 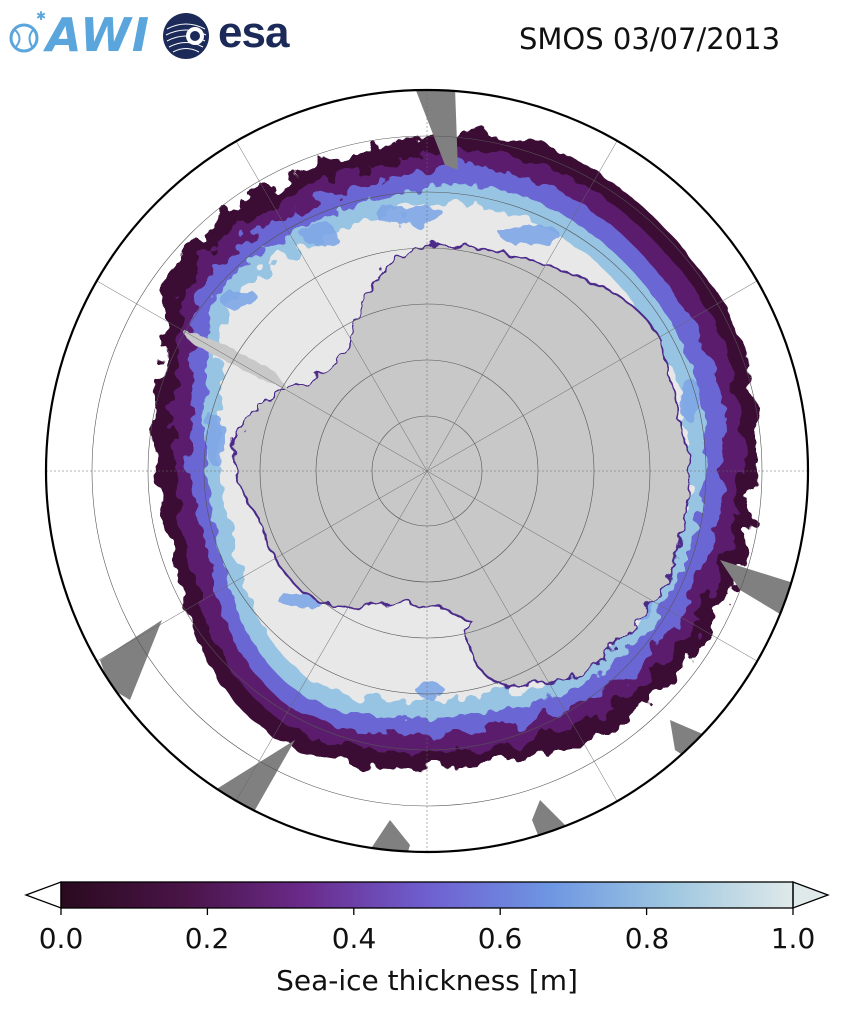 What do you see at coordinates (500, 938) in the screenshot?
I see `colorbar-tick-label: 0.6` at bounding box center [500, 938].